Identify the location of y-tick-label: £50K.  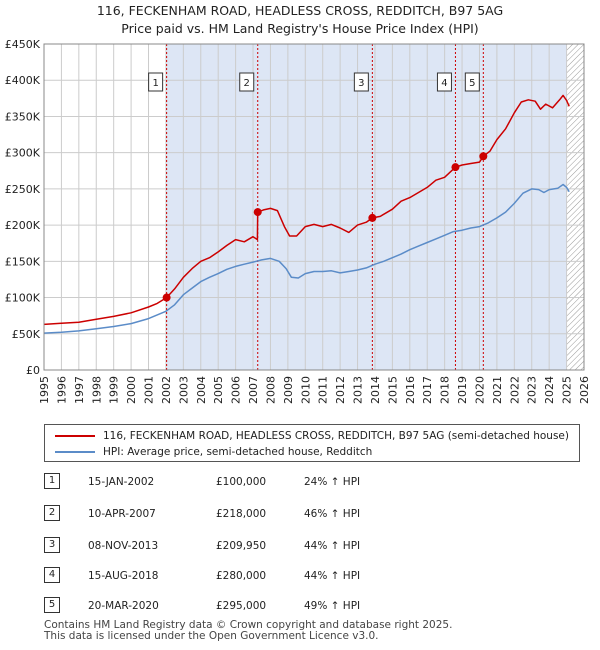
(26, 334).